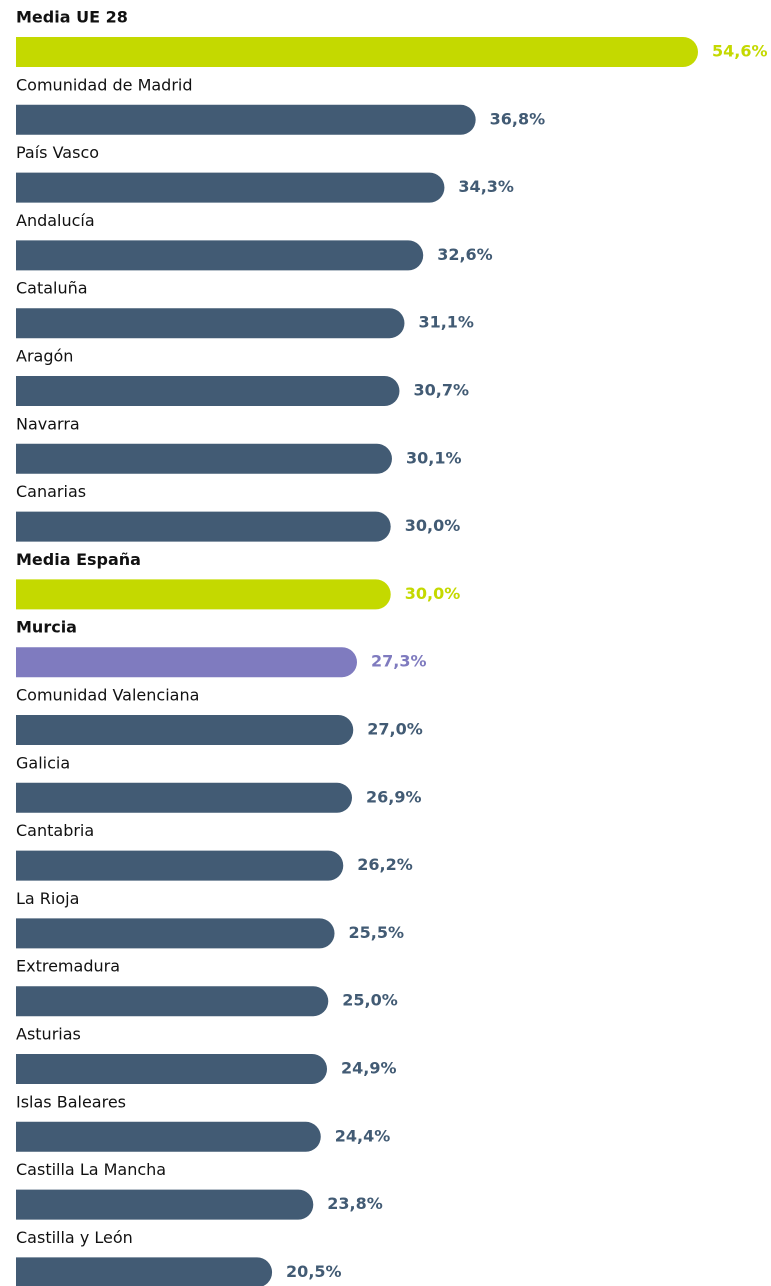 This screenshot has height=1286, width=771. Describe the element at coordinates (740, 51) in the screenshot. I see `value-label: 54,6%` at that location.